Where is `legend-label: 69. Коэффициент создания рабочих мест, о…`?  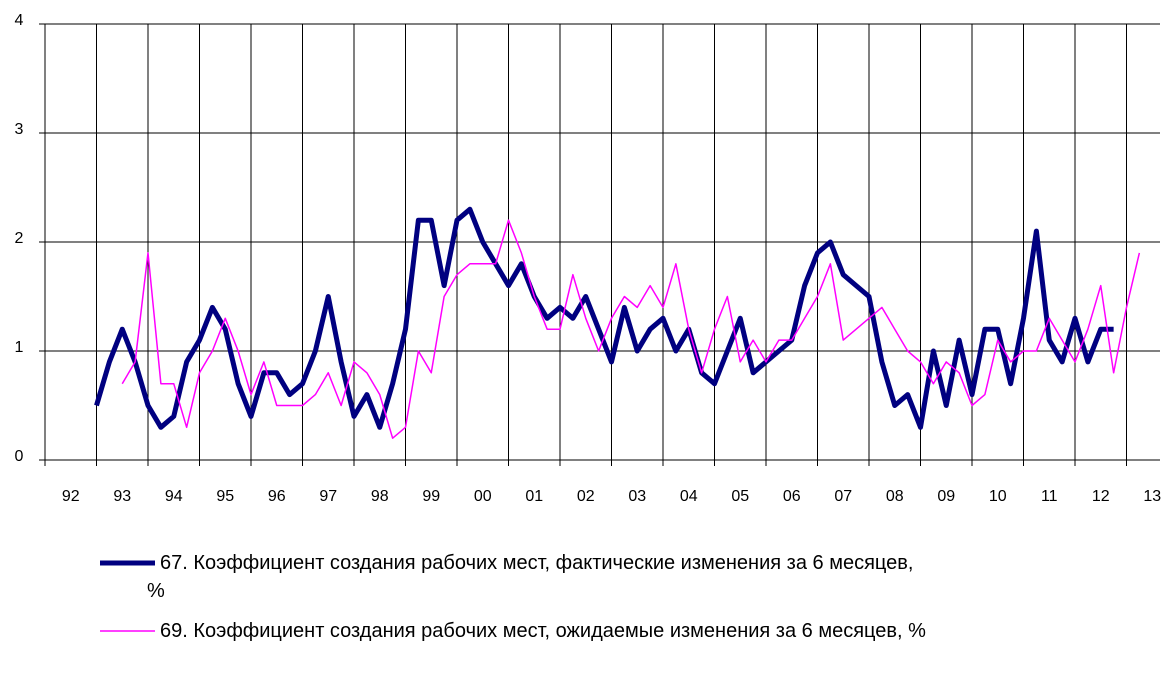 legend-label: 69. Коэффициент создания рабочих мест, о… is located at coordinates (543, 631).